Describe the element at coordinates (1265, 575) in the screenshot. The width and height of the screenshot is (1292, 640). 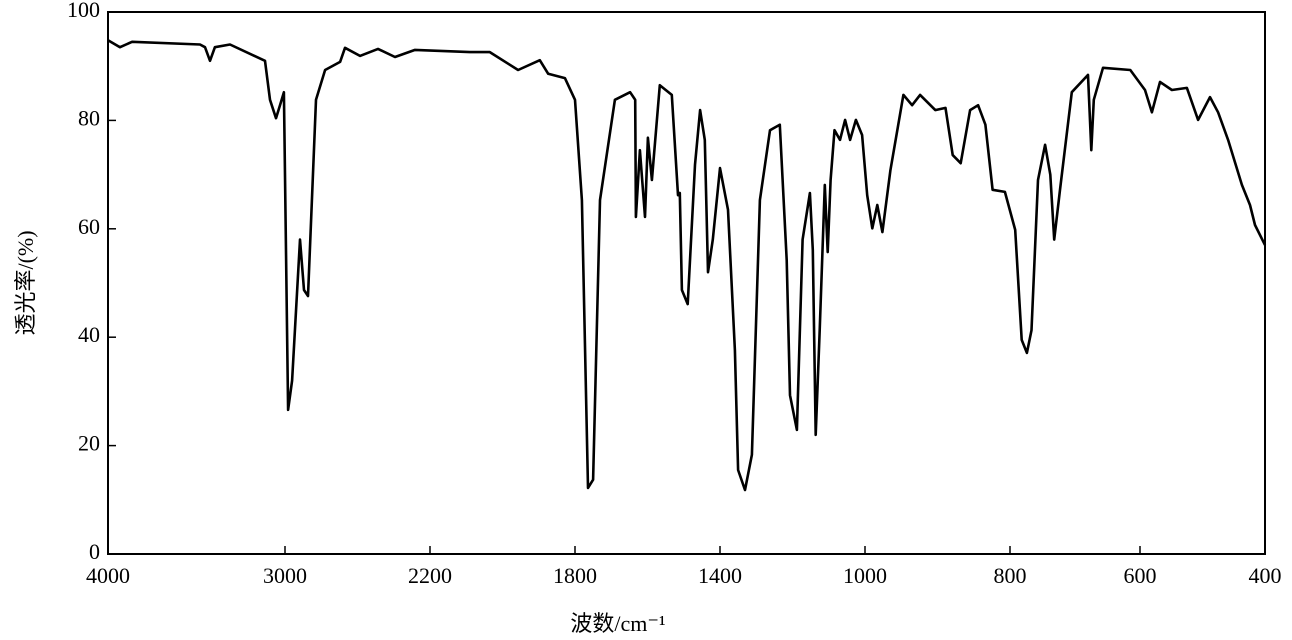
I see `x-tick-label: 400` at that location.